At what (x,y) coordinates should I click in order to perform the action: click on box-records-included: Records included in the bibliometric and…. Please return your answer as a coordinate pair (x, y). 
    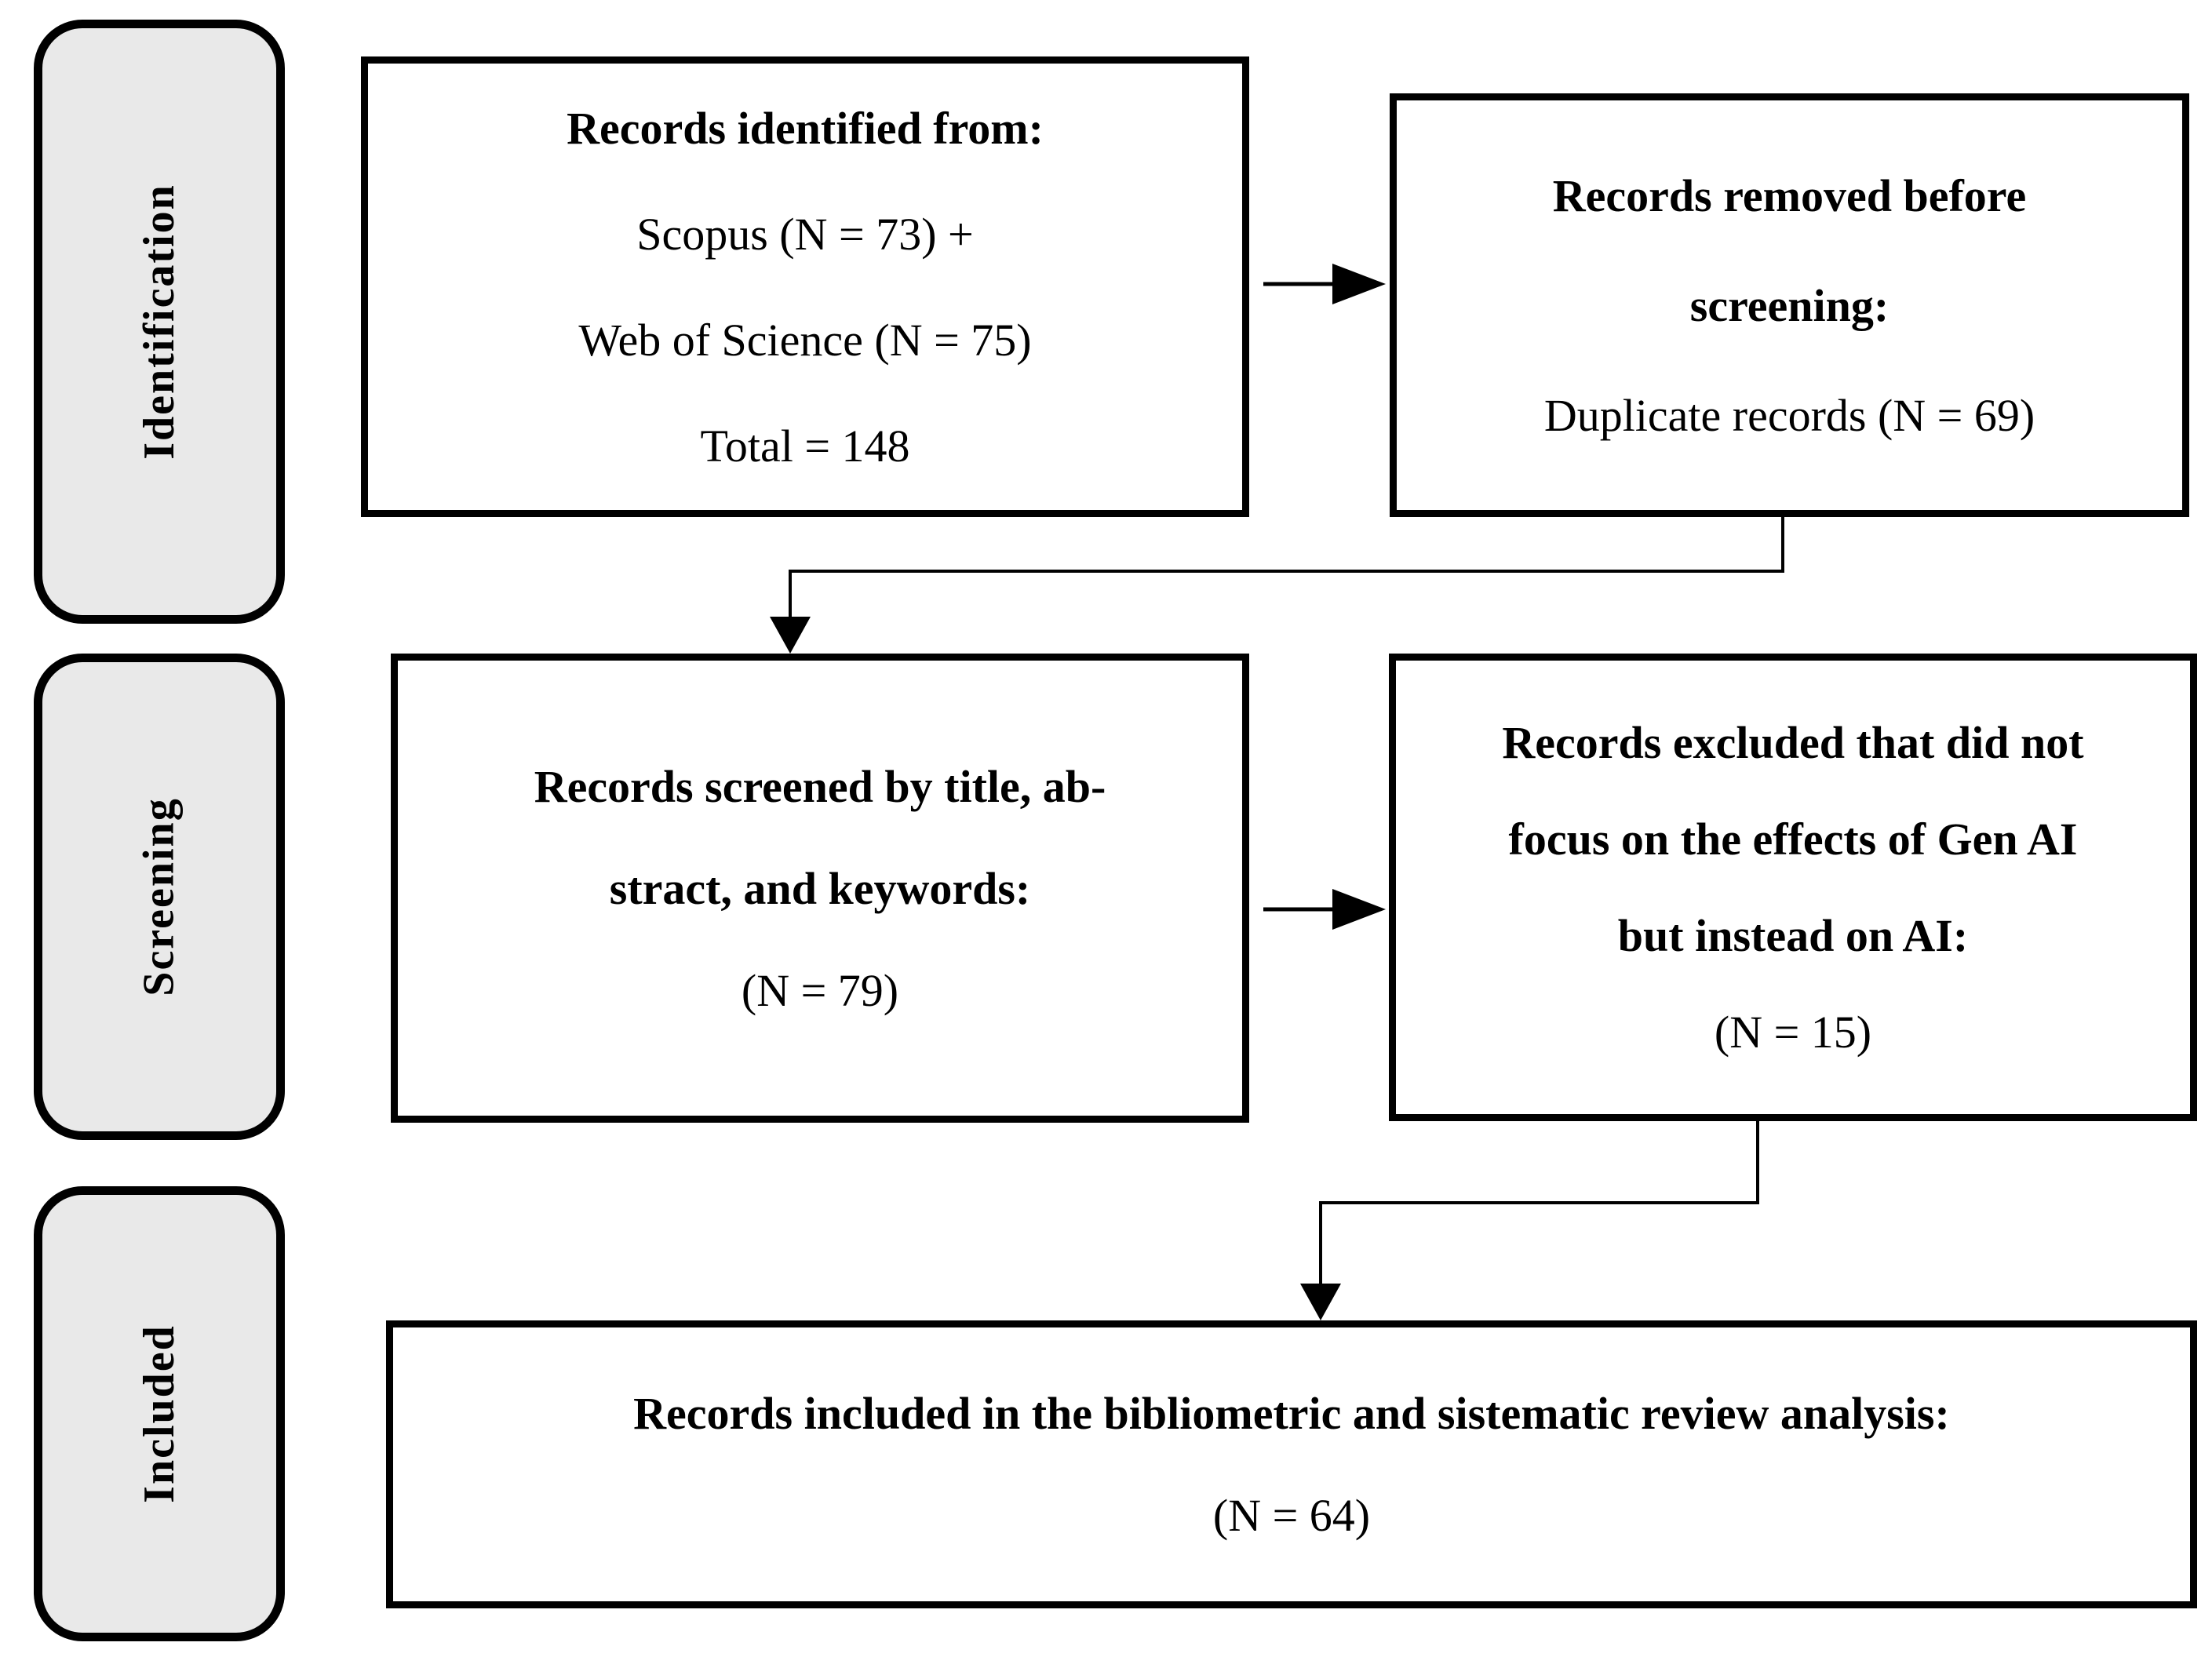
    Looking at the image, I should click on (1291, 1464).